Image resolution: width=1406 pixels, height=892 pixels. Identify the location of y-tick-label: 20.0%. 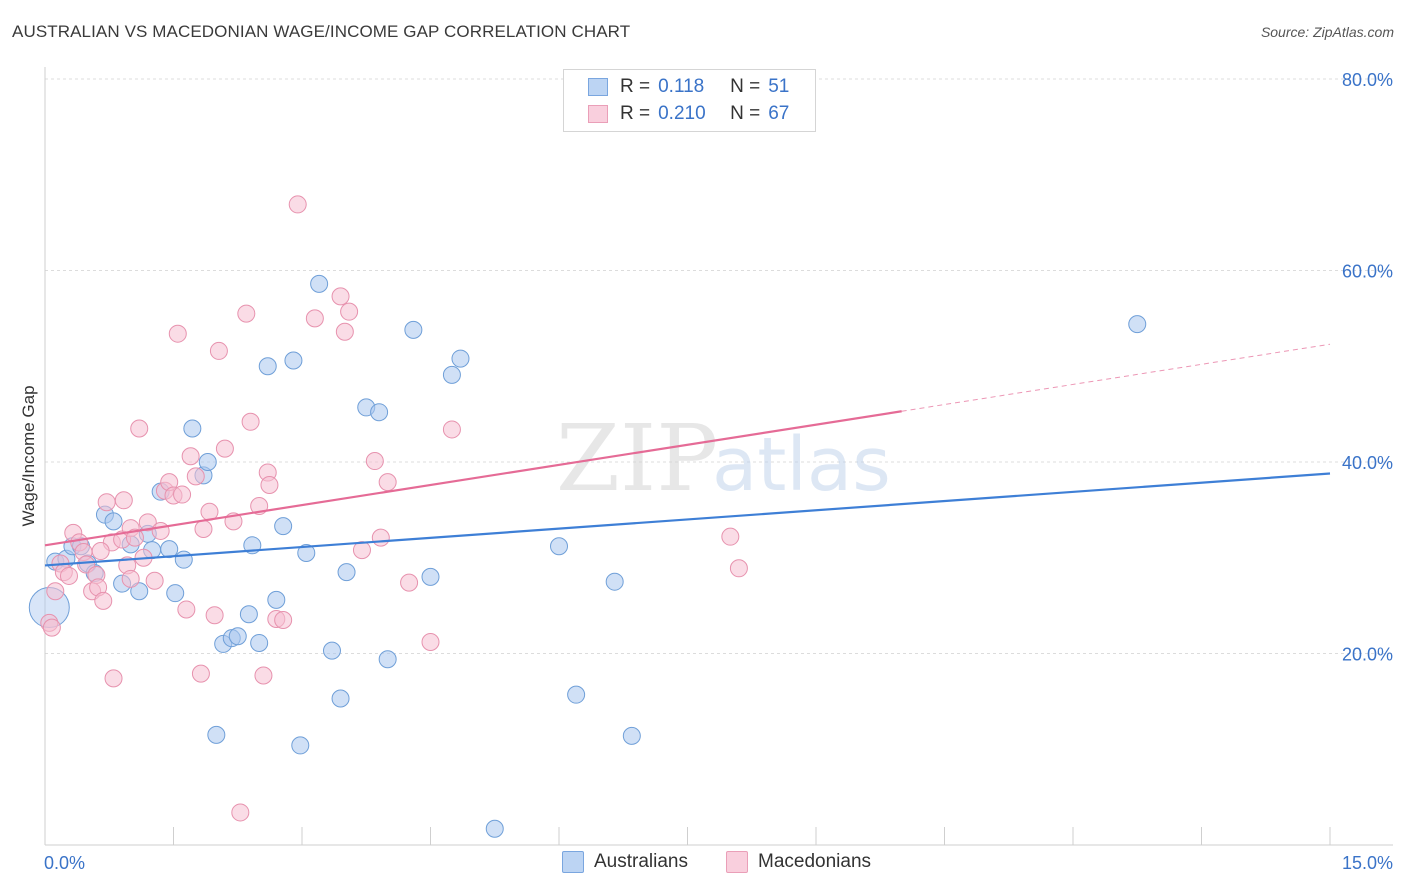
(1367, 655).